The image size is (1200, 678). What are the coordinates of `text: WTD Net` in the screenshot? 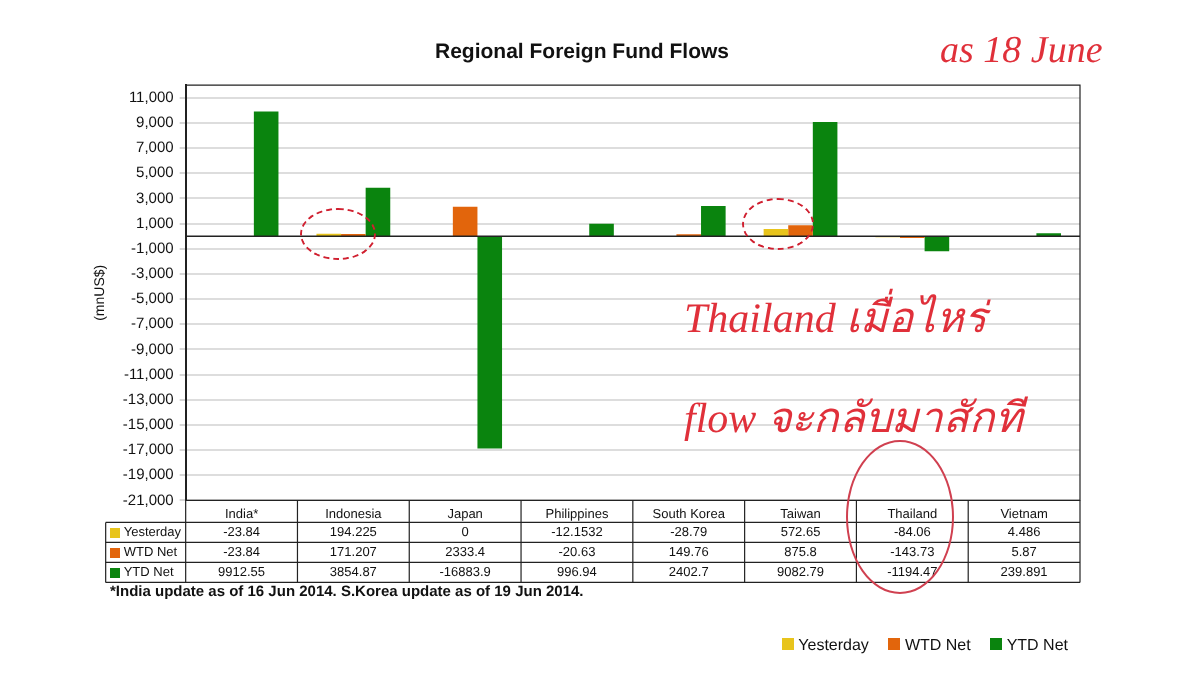 It's located at (937, 645).